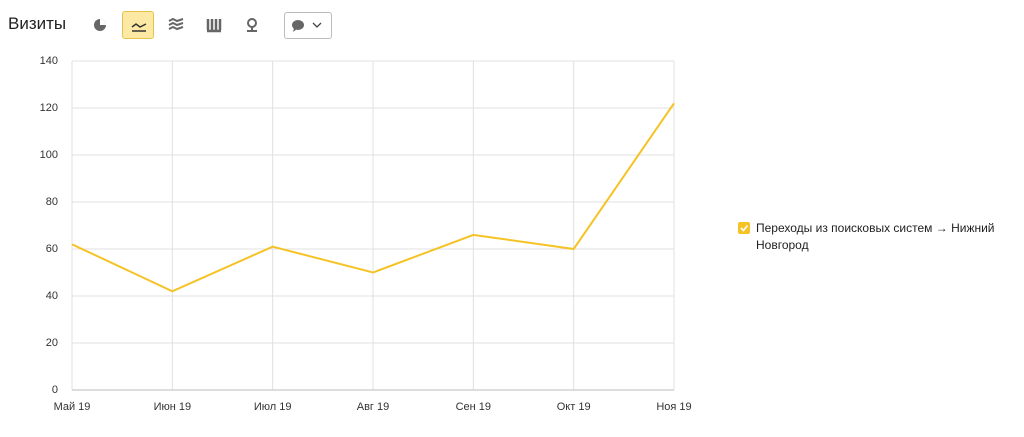 This screenshot has height=437, width=1024. What do you see at coordinates (52, 343) in the screenshot?
I see `y-tick-label: 20` at bounding box center [52, 343].